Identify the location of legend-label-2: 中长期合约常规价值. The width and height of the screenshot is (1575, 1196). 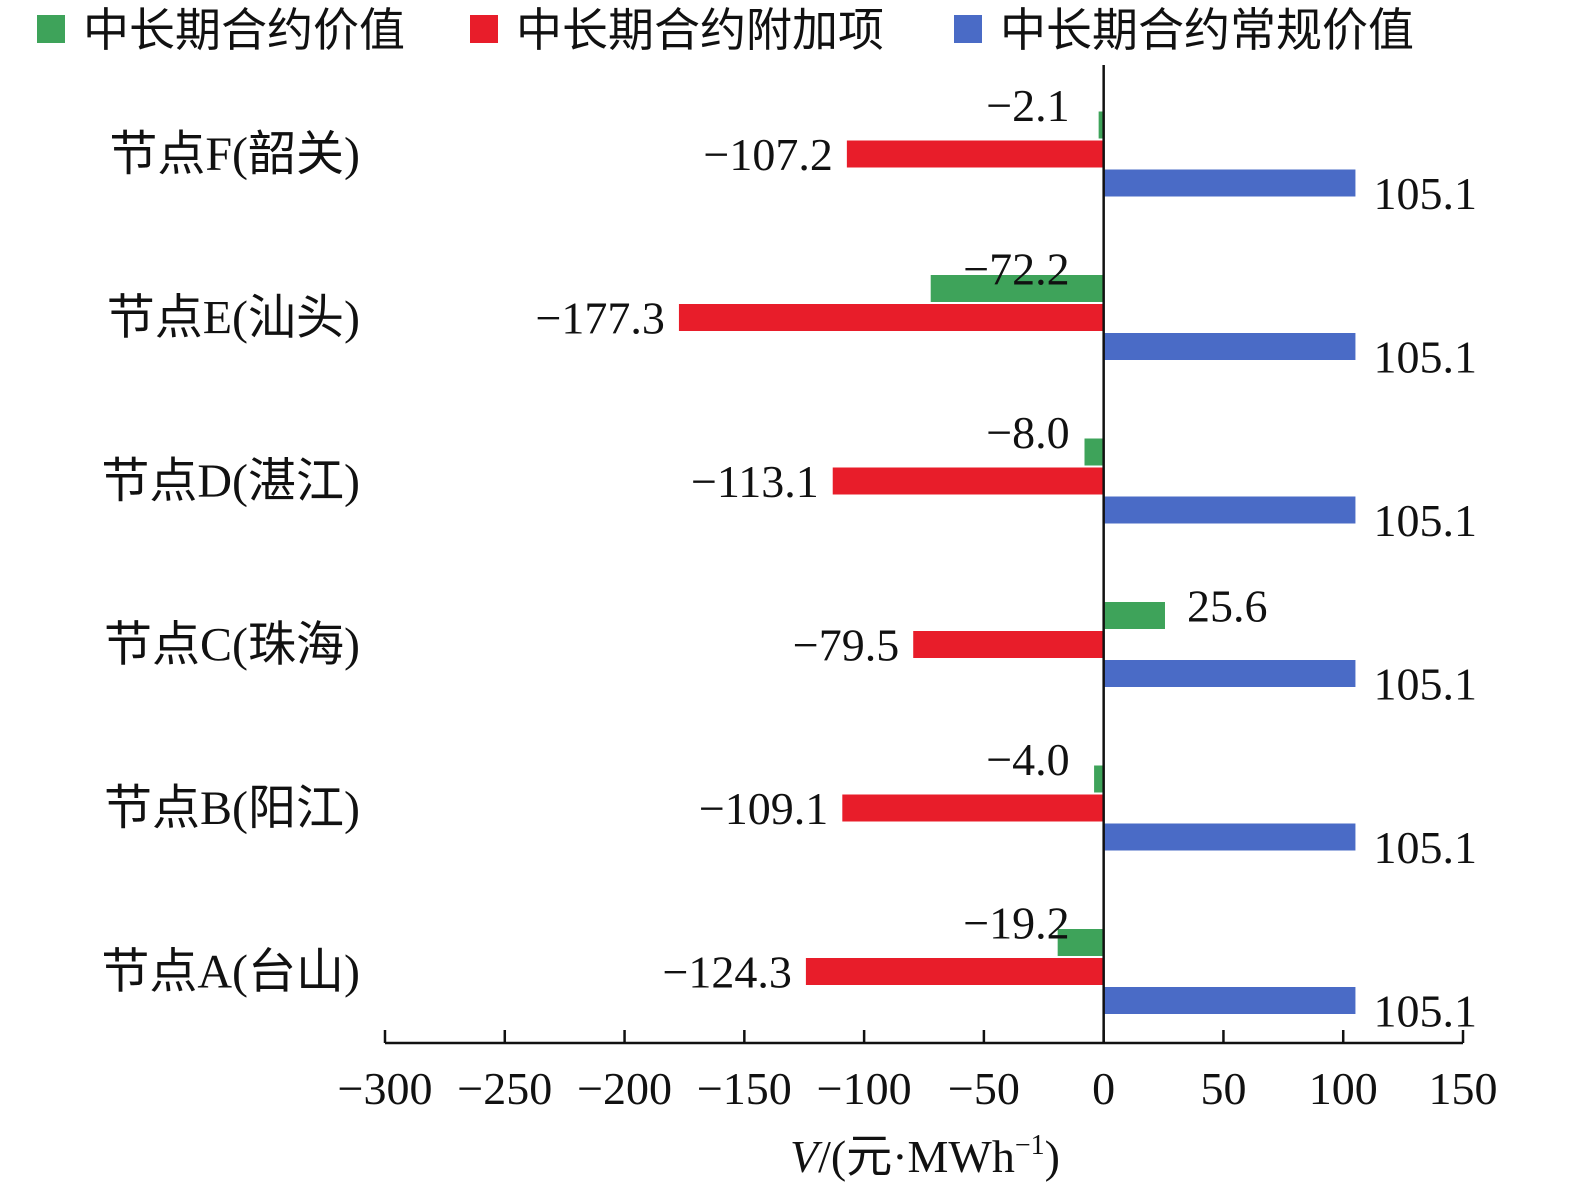
(1207, 30).